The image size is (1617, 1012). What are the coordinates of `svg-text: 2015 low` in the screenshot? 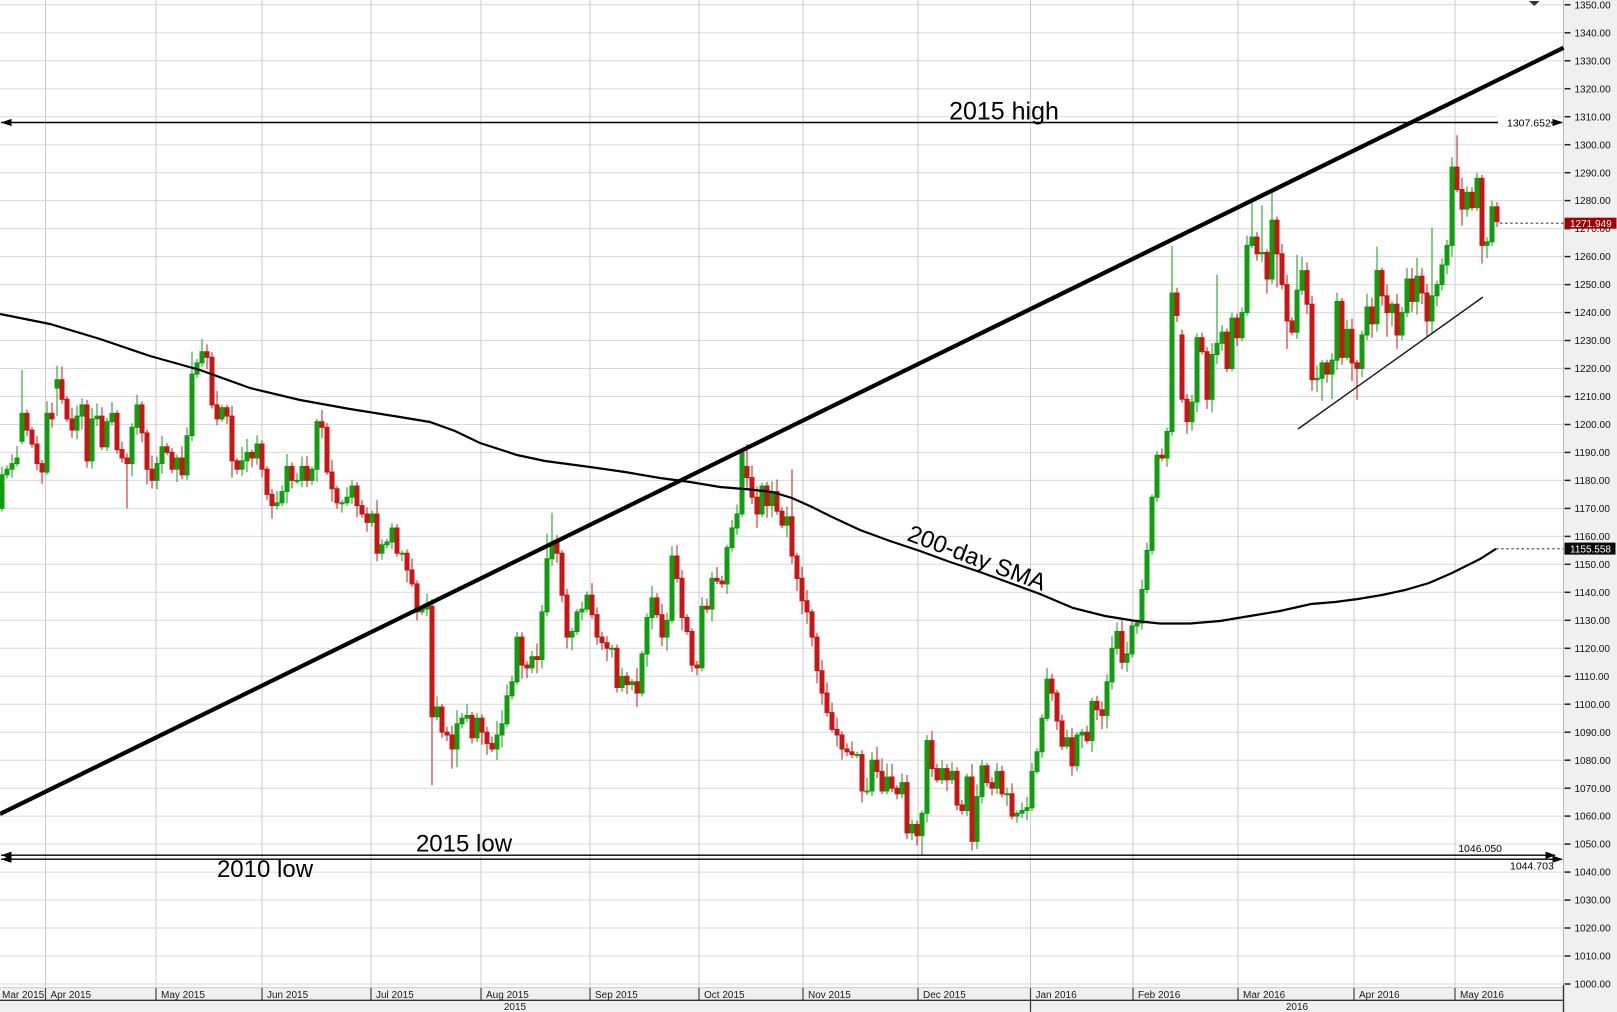 It's located at (464, 844).